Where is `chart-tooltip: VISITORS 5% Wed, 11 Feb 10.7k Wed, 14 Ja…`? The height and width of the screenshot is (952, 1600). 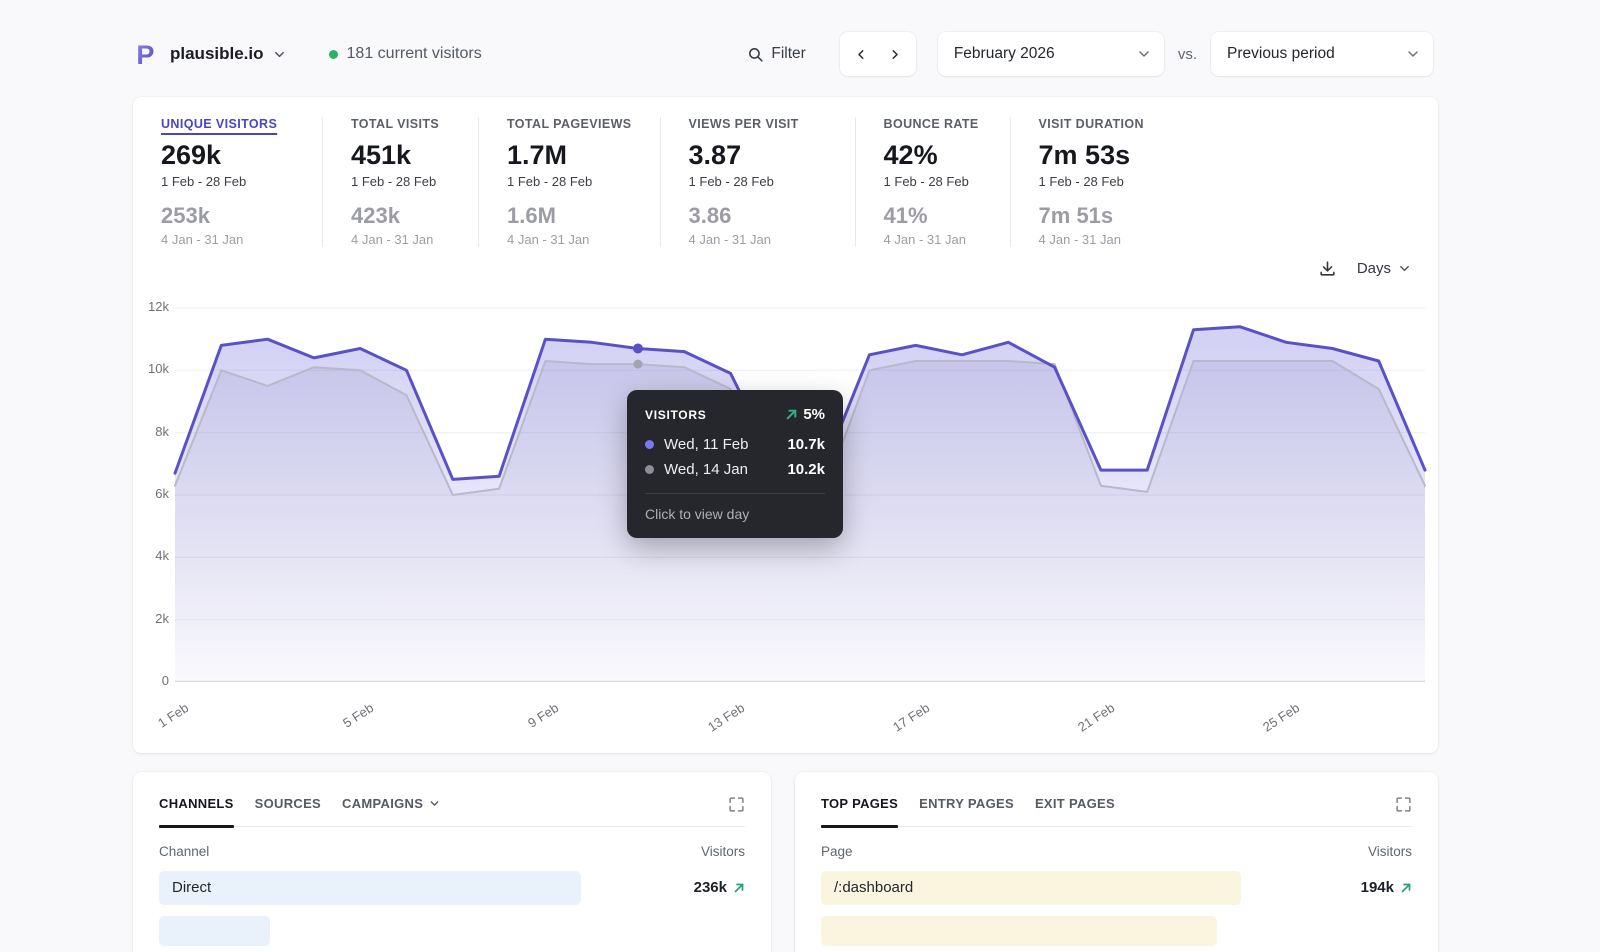 chart-tooltip: VISITORS 5% Wed, 11 Feb 10.7k Wed, 14 Ja… is located at coordinates (735, 464).